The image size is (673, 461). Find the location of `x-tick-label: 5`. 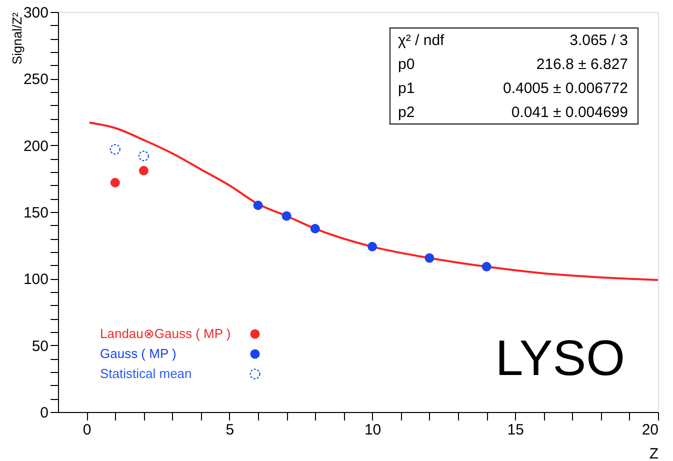

x-tick-label: 5 is located at coordinates (230, 430).